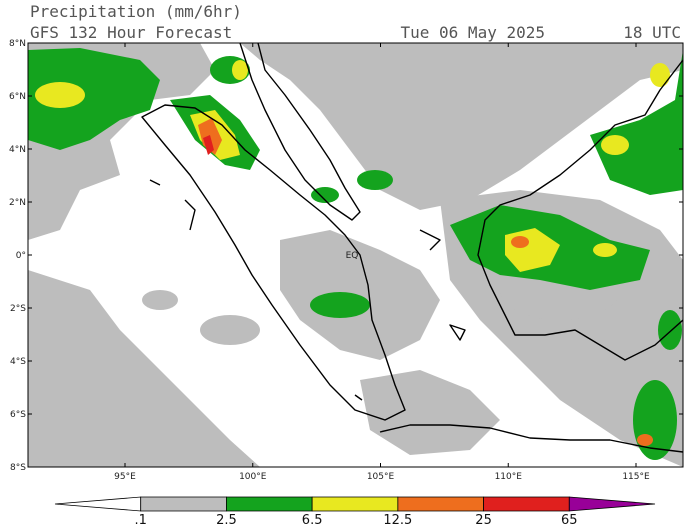 The width and height of the screenshot is (700, 525). I want to click on forecast-date: Tue 06 May 2025, so click(473, 32).